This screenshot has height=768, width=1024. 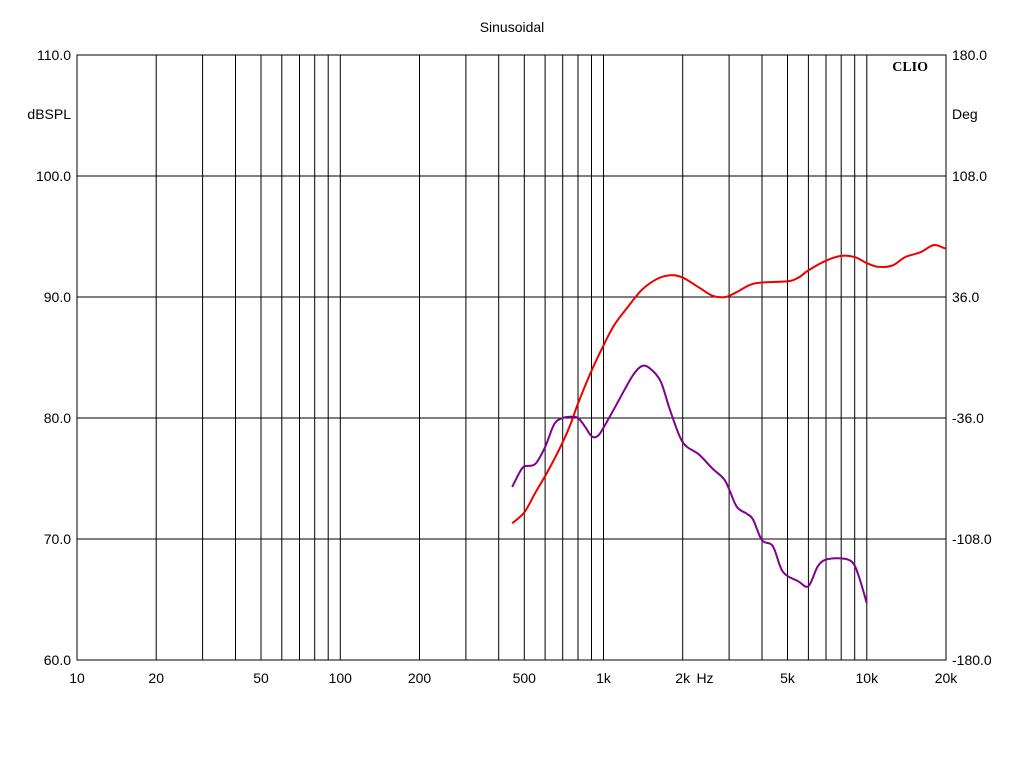 I want to click on y-axis-label-right: Deg, so click(x=965, y=114).